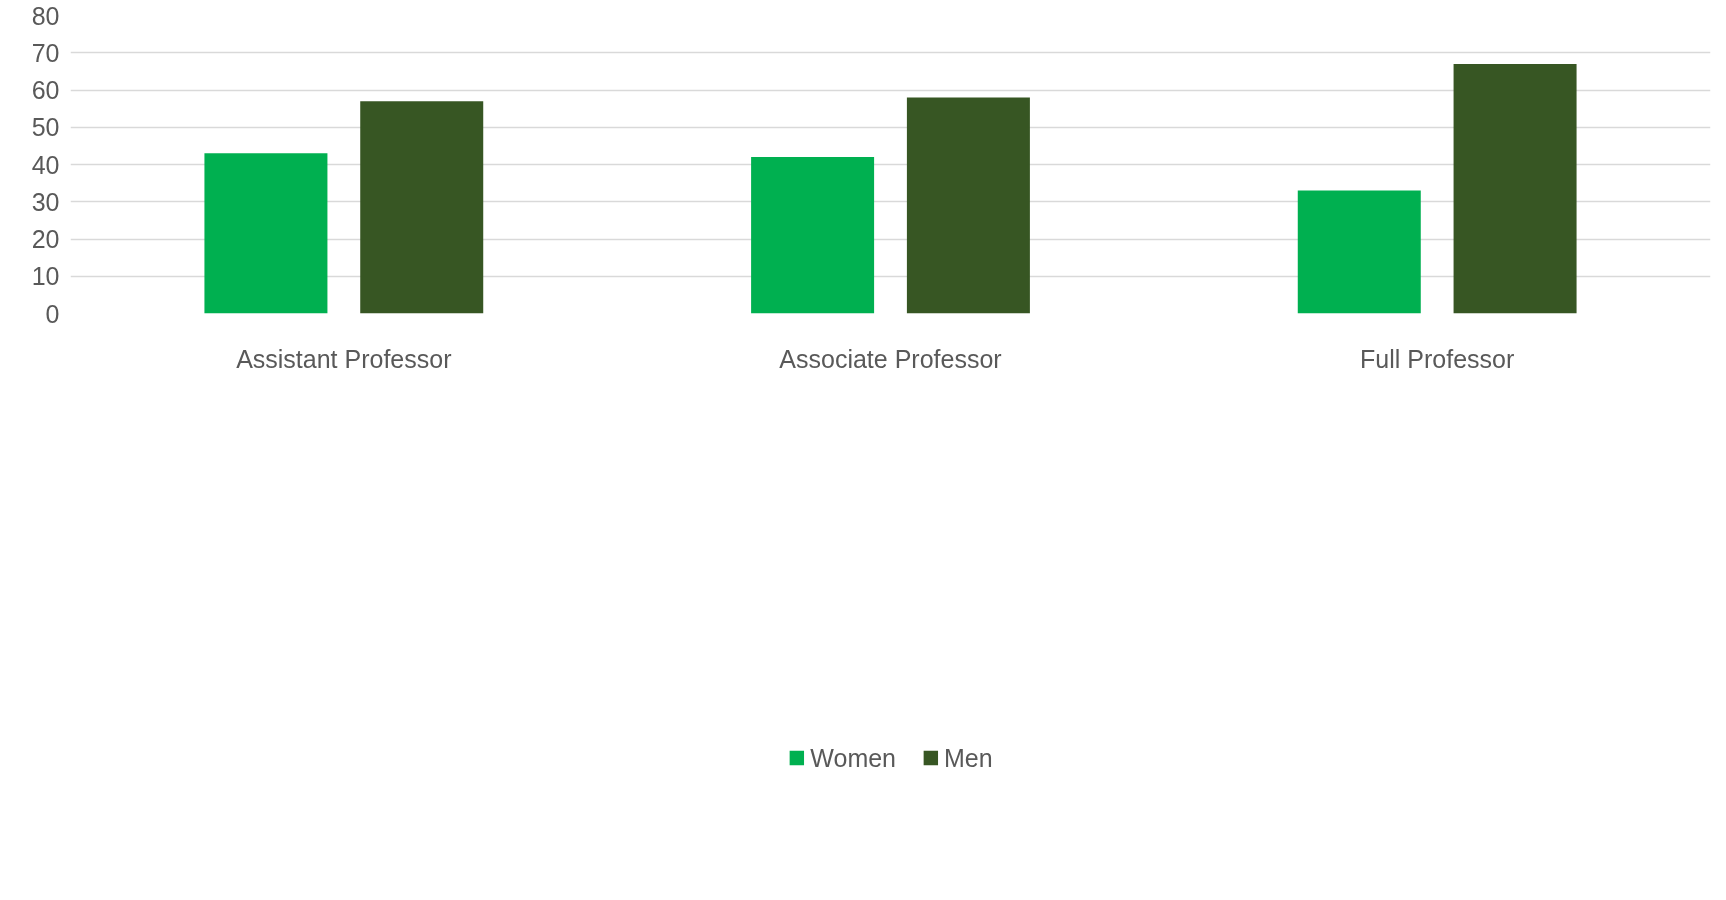 This screenshot has height=900, width=1726. Describe the element at coordinates (45, 239) in the screenshot. I see `y-tick-label: 20` at that location.